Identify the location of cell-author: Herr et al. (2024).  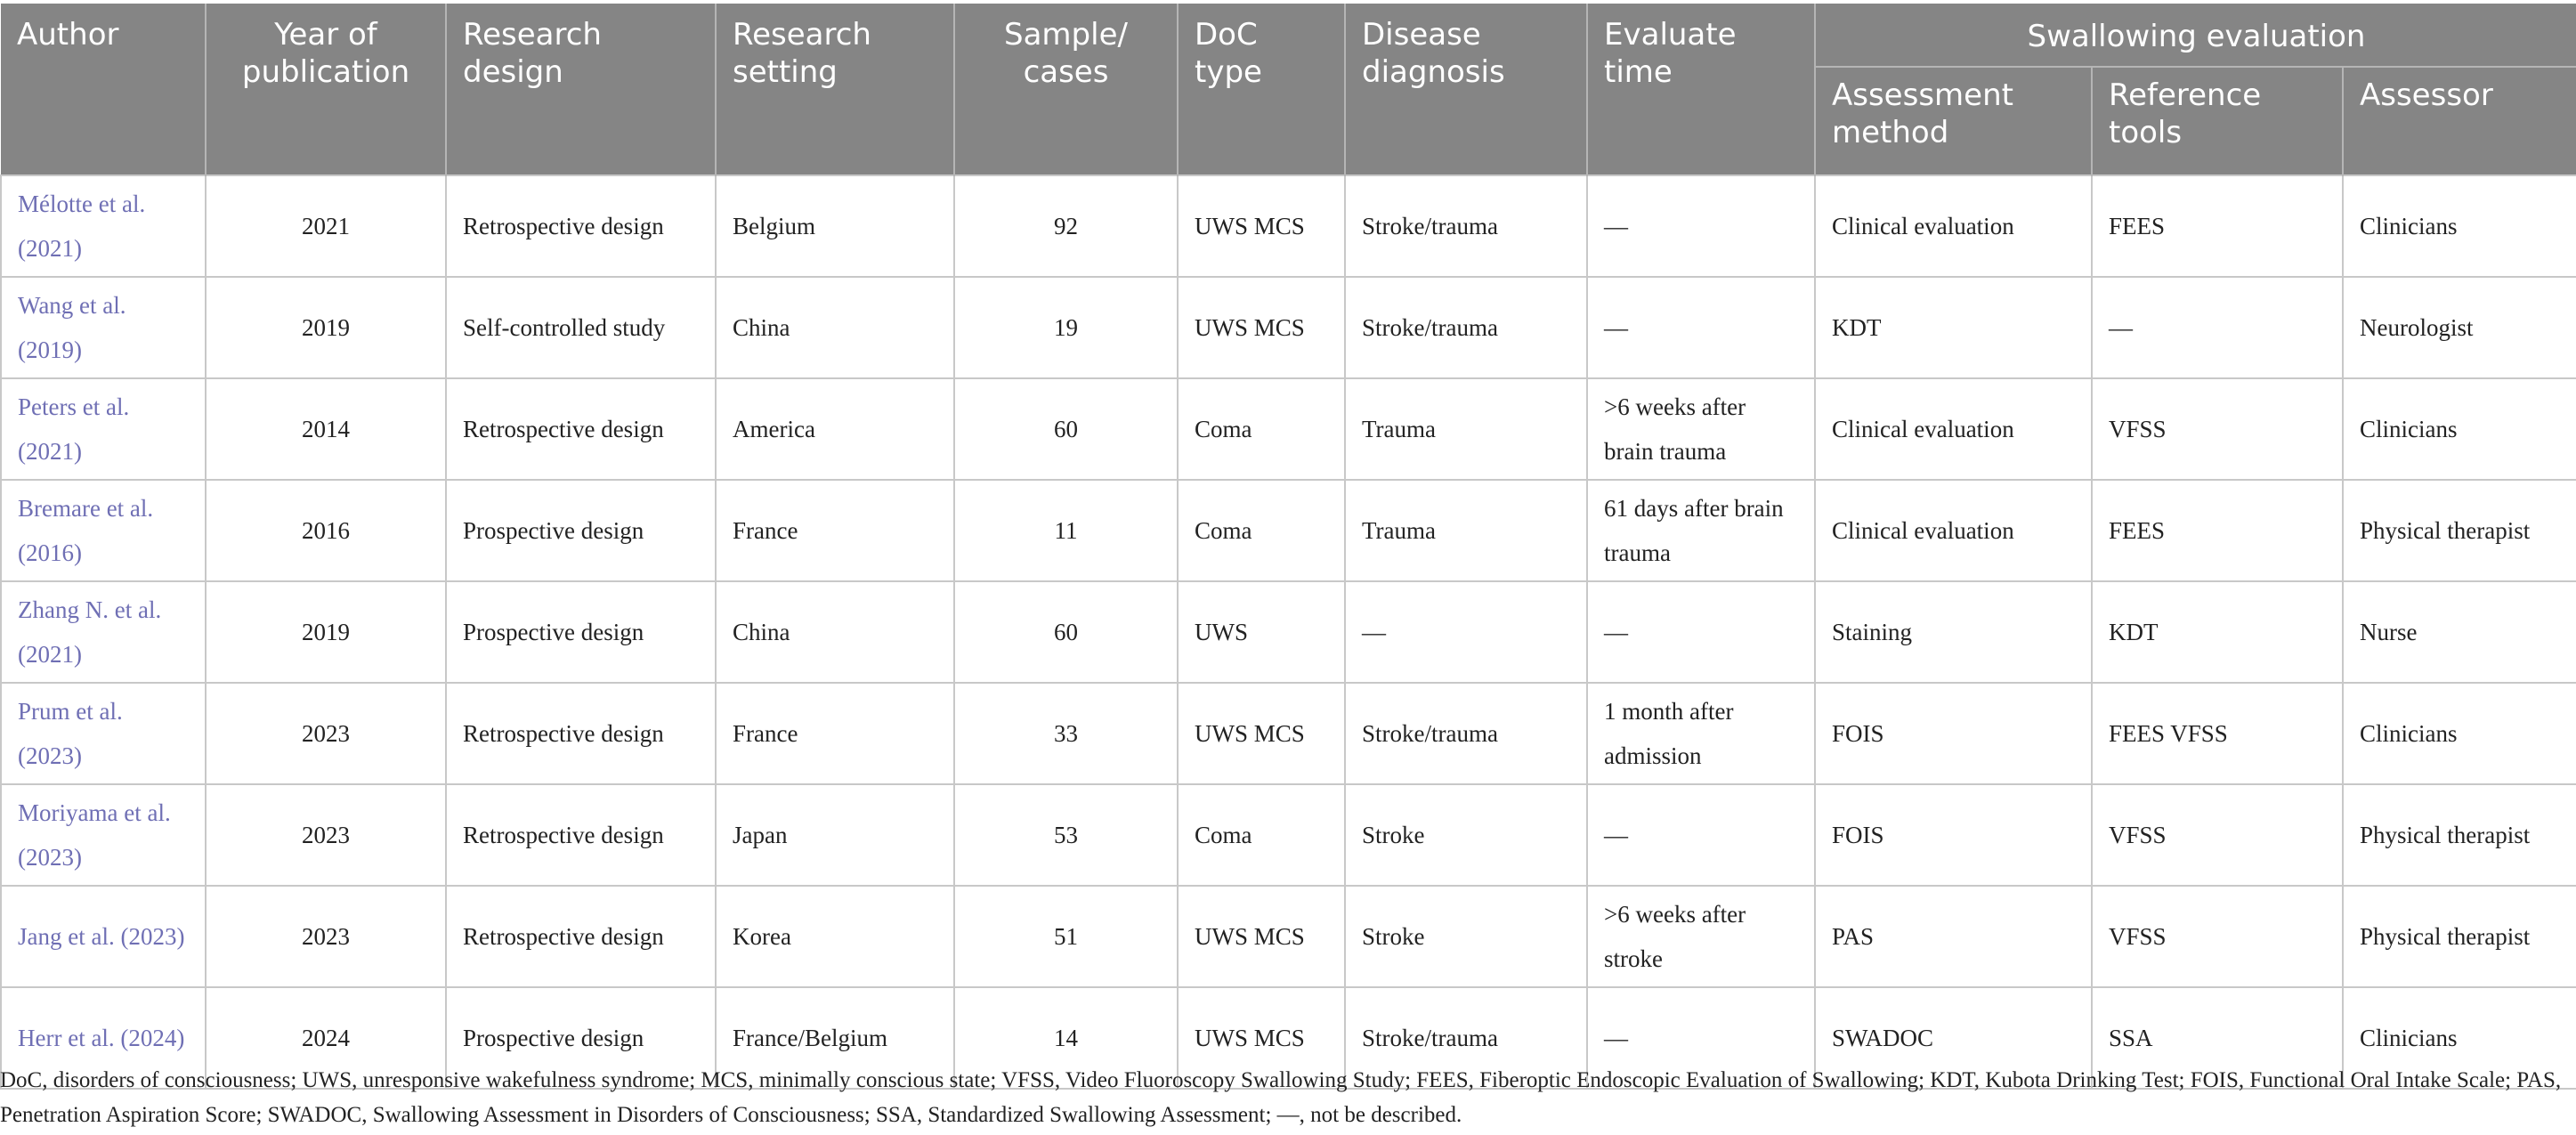
(104, 1038).